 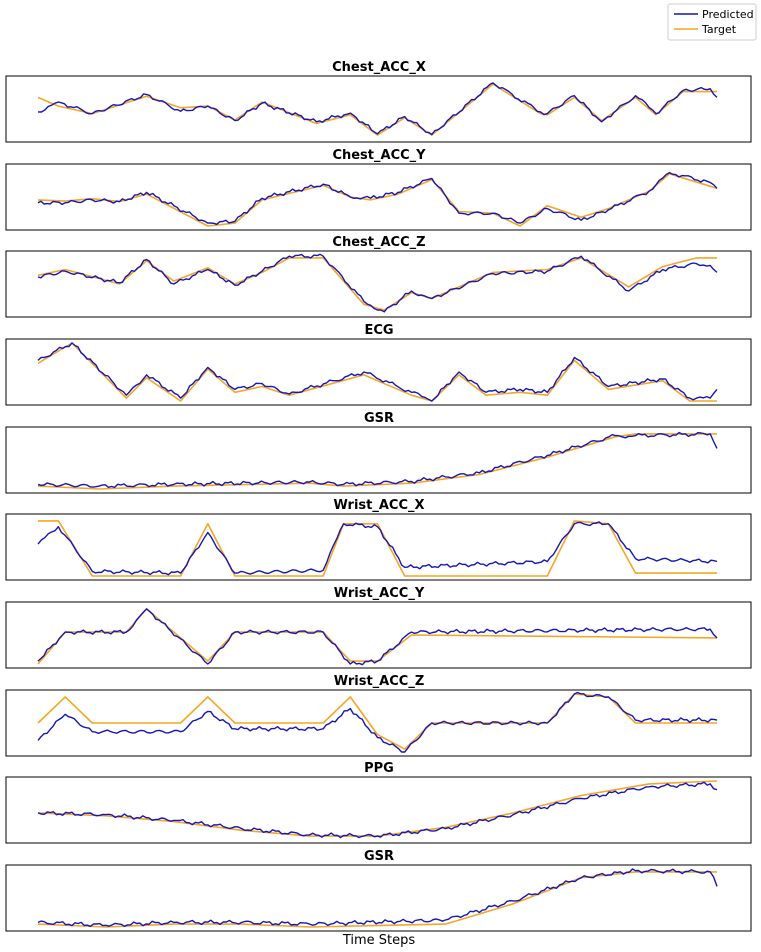 I want to click on panel-10: GSR, so click(x=378, y=890).